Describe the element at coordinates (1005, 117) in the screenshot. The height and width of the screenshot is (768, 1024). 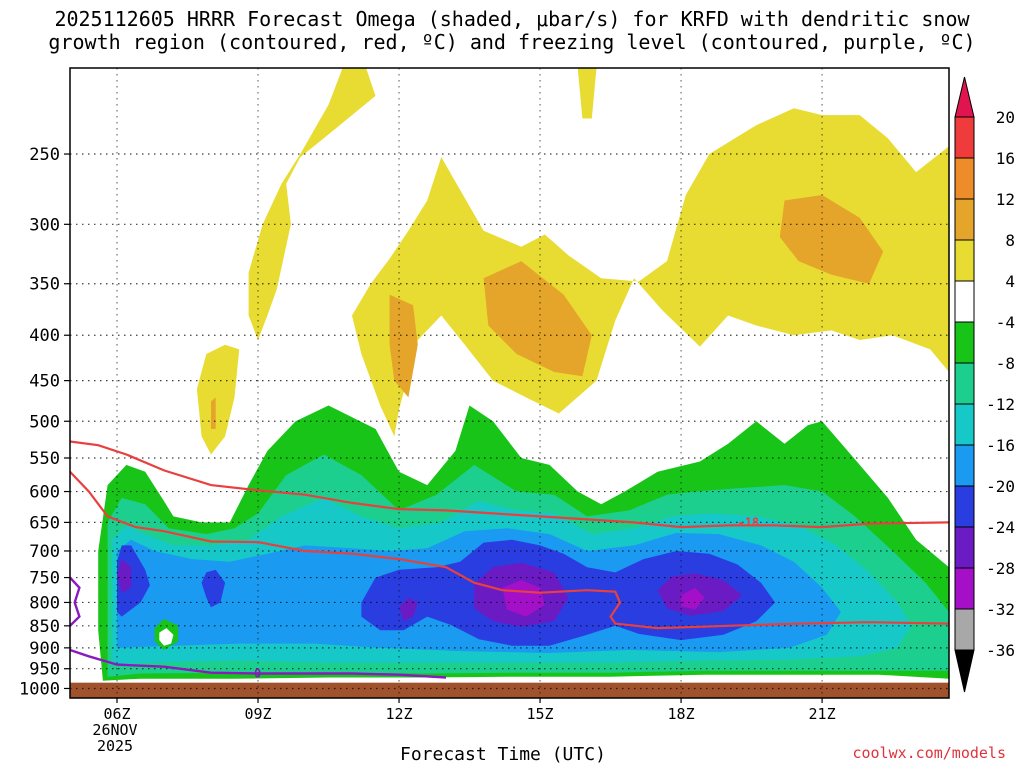
I see `colorbar-label-0: 20` at that location.